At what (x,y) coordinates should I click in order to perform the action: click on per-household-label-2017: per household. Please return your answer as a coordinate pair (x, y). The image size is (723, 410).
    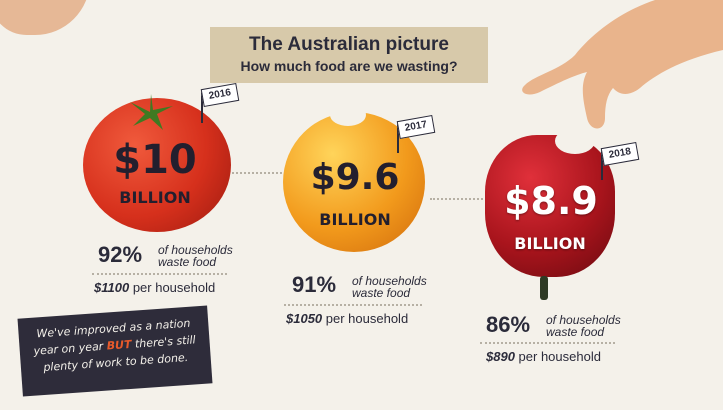
    Looking at the image, I should click on (367, 318).